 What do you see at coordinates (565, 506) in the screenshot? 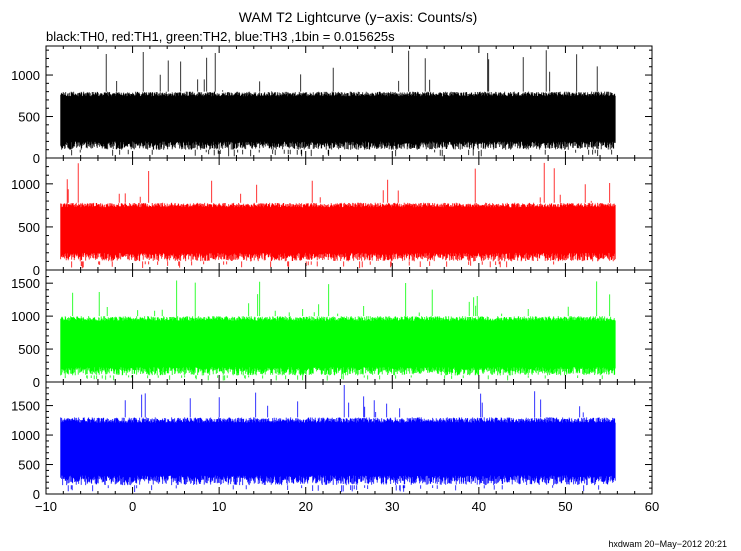
I see `x-tick-label: 50` at bounding box center [565, 506].